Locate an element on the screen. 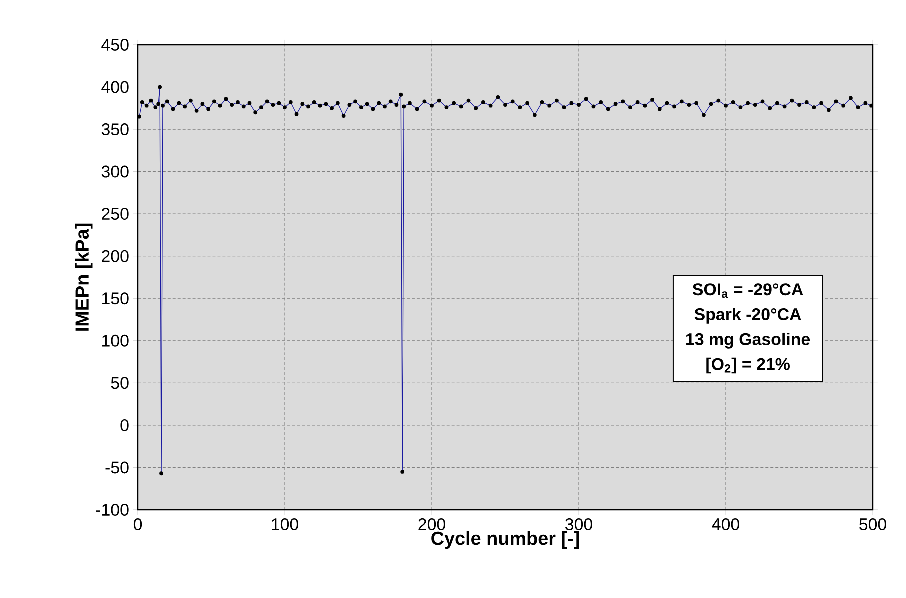 The width and height of the screenshot is (906, 598). y-tick-label: 200 is located at coordinates (115, 256).